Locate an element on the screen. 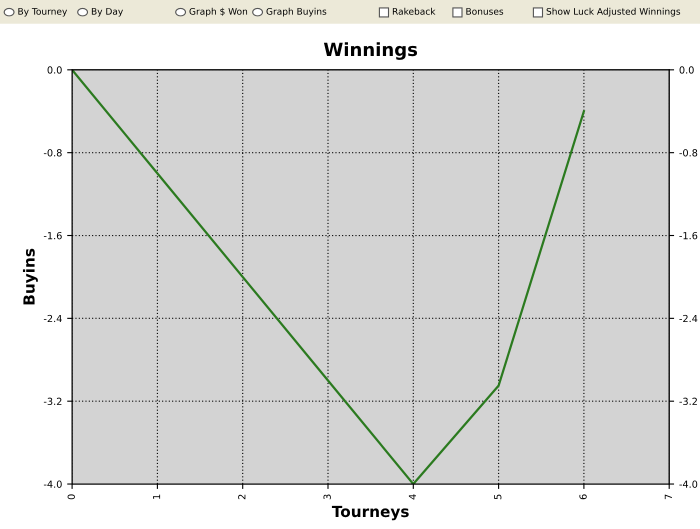 This screenshot has height=529, width=700. y2-tick-label: -3.2 is located at coordinates (688, 402).